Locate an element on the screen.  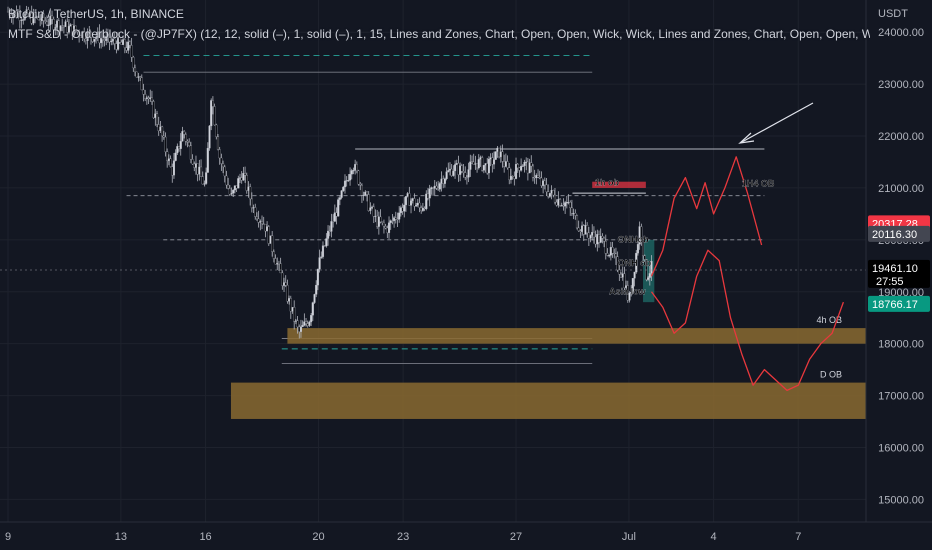
time-axis: 9 13 16 20 23 27 Jul 4 7 is located at coordinates (403, 537).